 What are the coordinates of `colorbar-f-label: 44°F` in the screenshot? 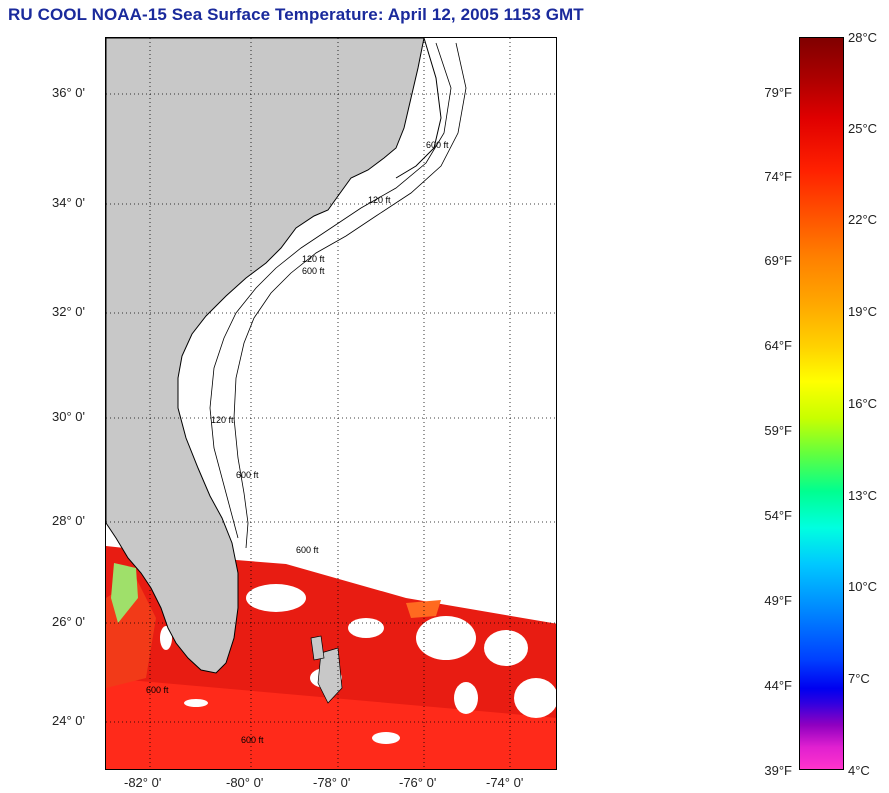 It's located at (778, 685).